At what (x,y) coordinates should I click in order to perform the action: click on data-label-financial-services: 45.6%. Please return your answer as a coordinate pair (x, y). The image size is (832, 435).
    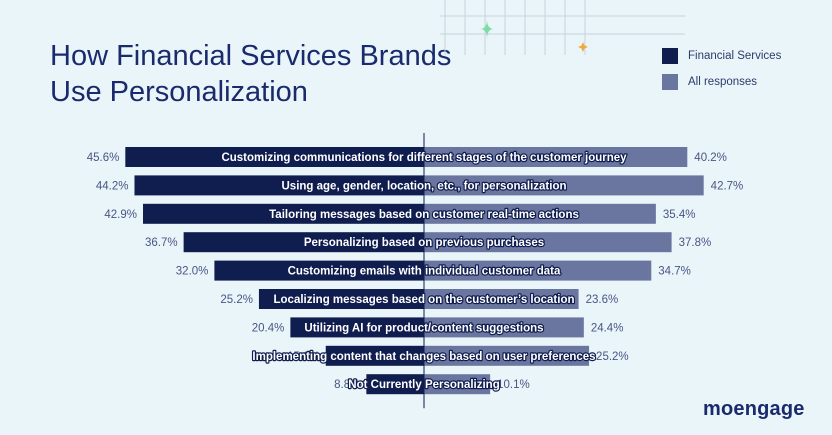
    Looking at the image, I should click on (103, 158).